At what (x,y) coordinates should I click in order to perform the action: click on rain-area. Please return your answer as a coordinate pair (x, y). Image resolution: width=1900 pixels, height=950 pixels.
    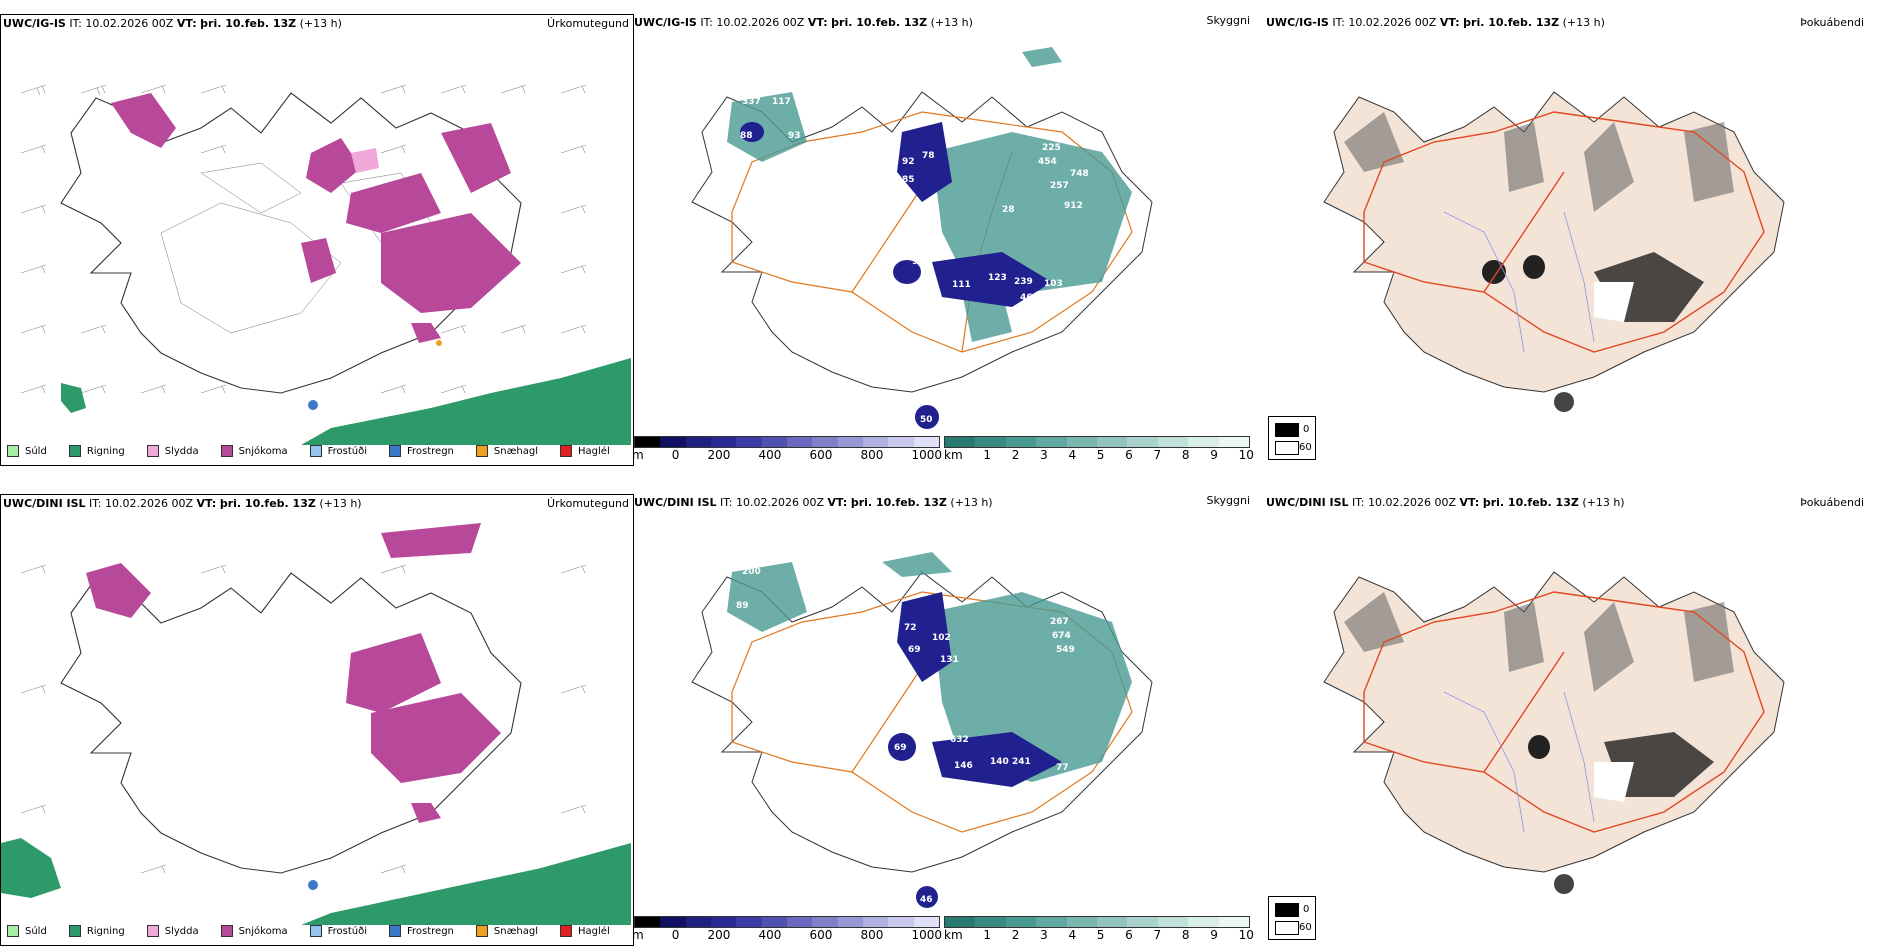
    Looking at the image, I should click on (466, 401).